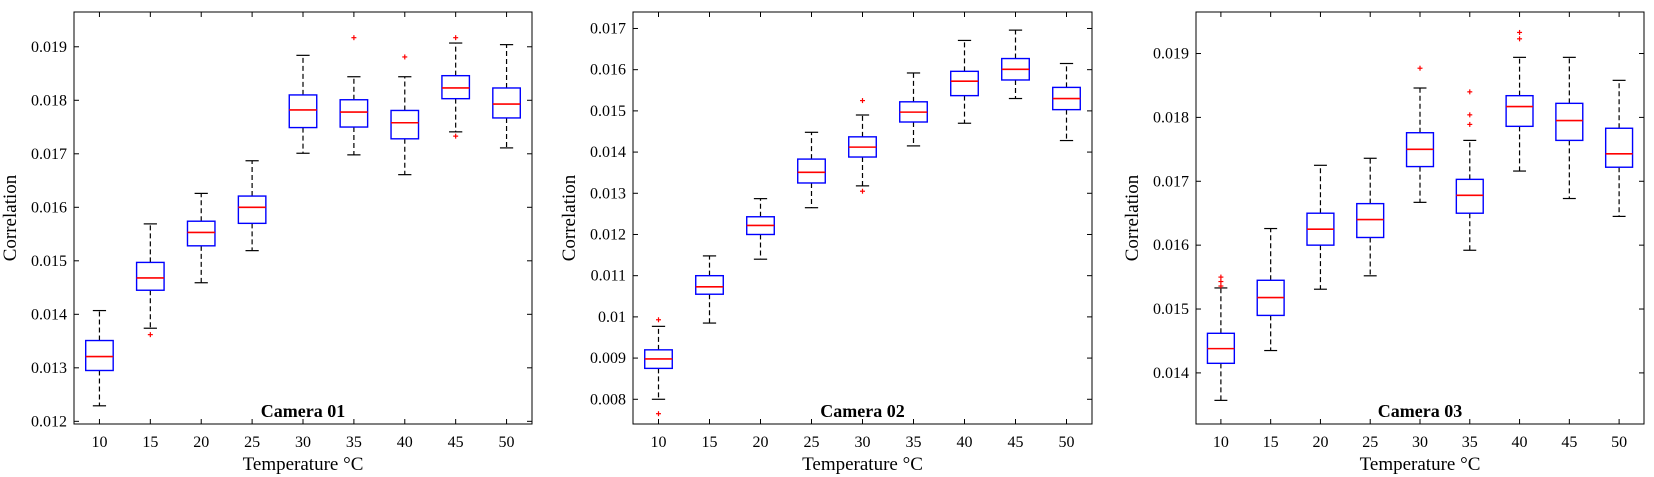 The width and height of the screenshot is (1654, 477). What do you see at coordinates (612, 317) in the screenshot?
I see `y-tick-label: 0.01` at bounding box center [612, 317].